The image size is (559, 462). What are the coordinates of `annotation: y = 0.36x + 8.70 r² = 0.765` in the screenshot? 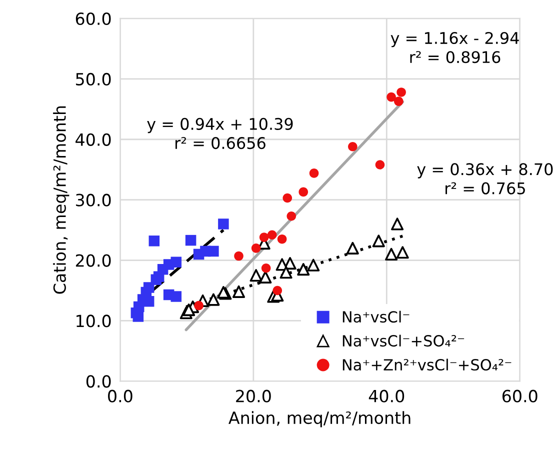 It's located at (485, 178).